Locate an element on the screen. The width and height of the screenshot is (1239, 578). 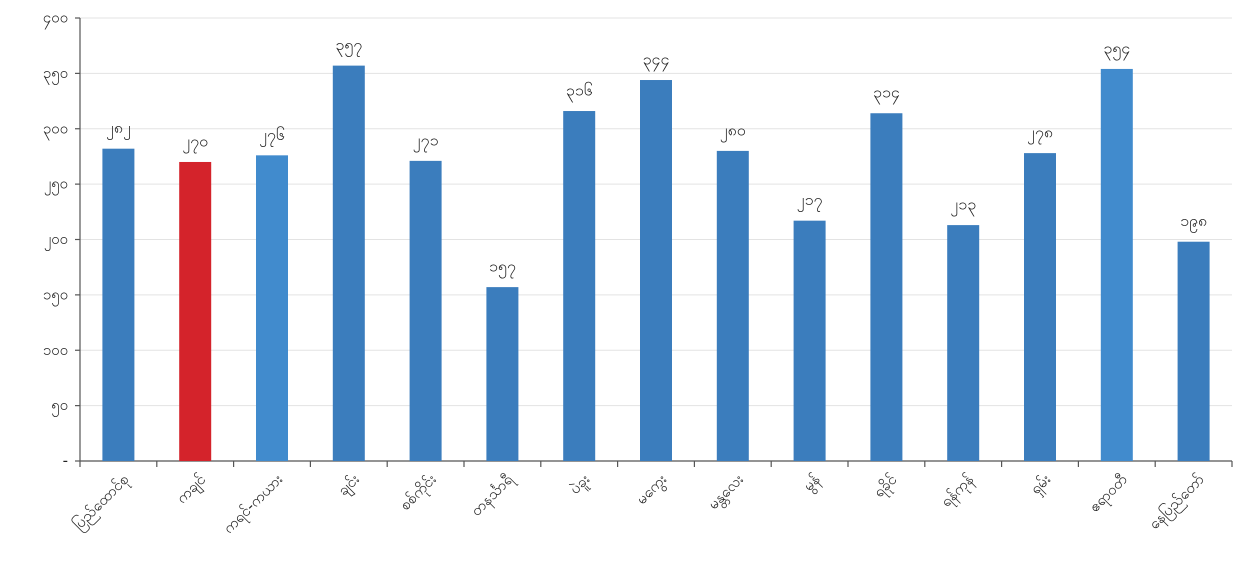
y-tick-label: ၃၀၀ is located at coordinates (55, 129).